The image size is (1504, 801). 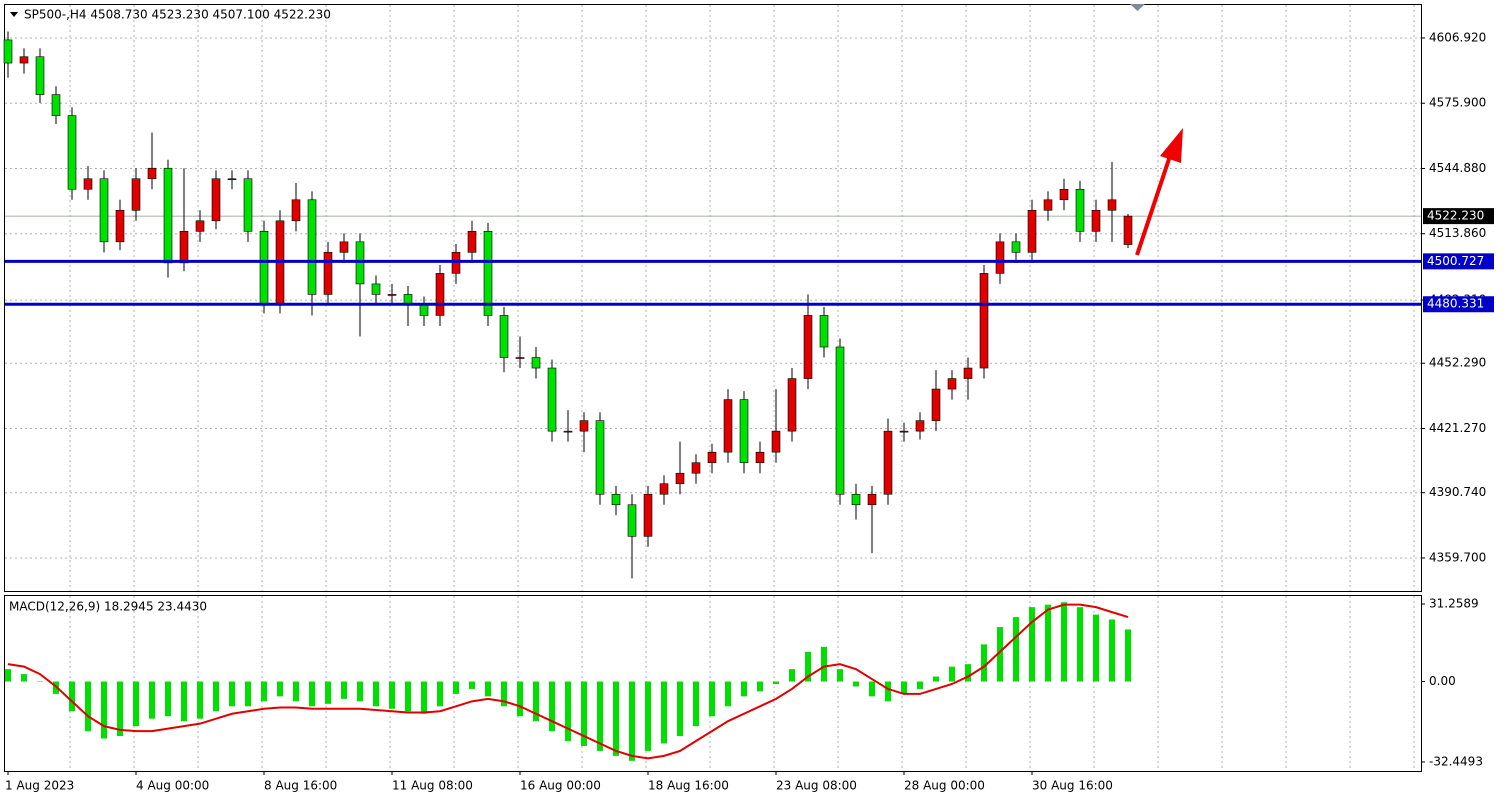 I want to click on level-label-box, so click(x=1458, y=261).